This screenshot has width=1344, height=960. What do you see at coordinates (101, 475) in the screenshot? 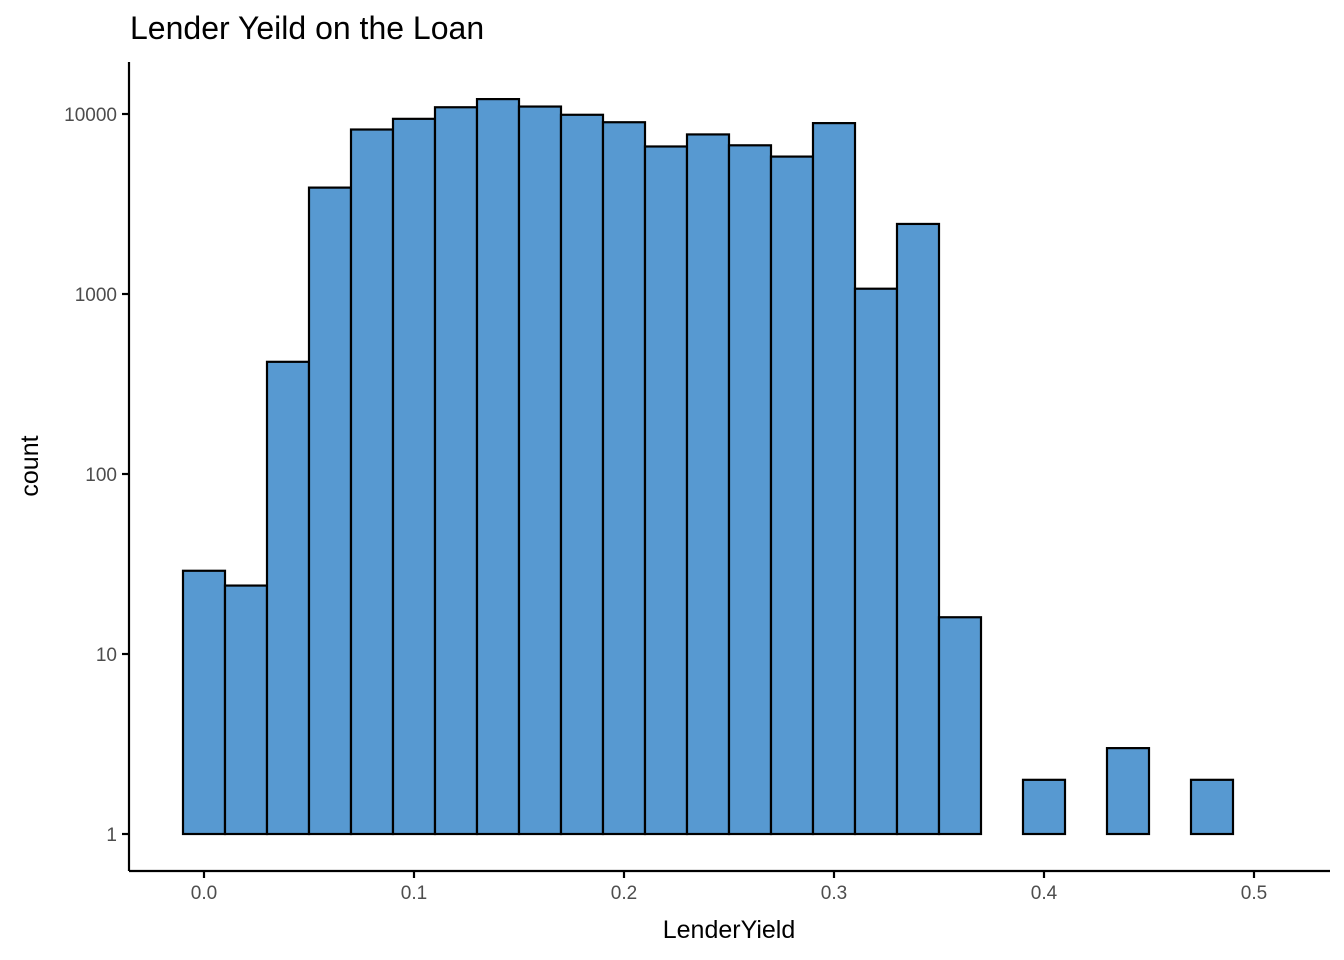
I see `y-tick-label: 100` at bounding box center [101, 475].